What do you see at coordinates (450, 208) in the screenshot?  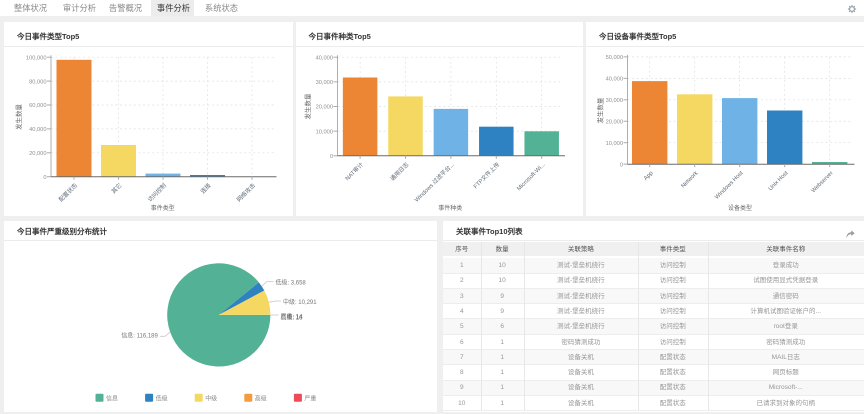 I see `svg-text: 事件种类` at bounding box center [450, 208].